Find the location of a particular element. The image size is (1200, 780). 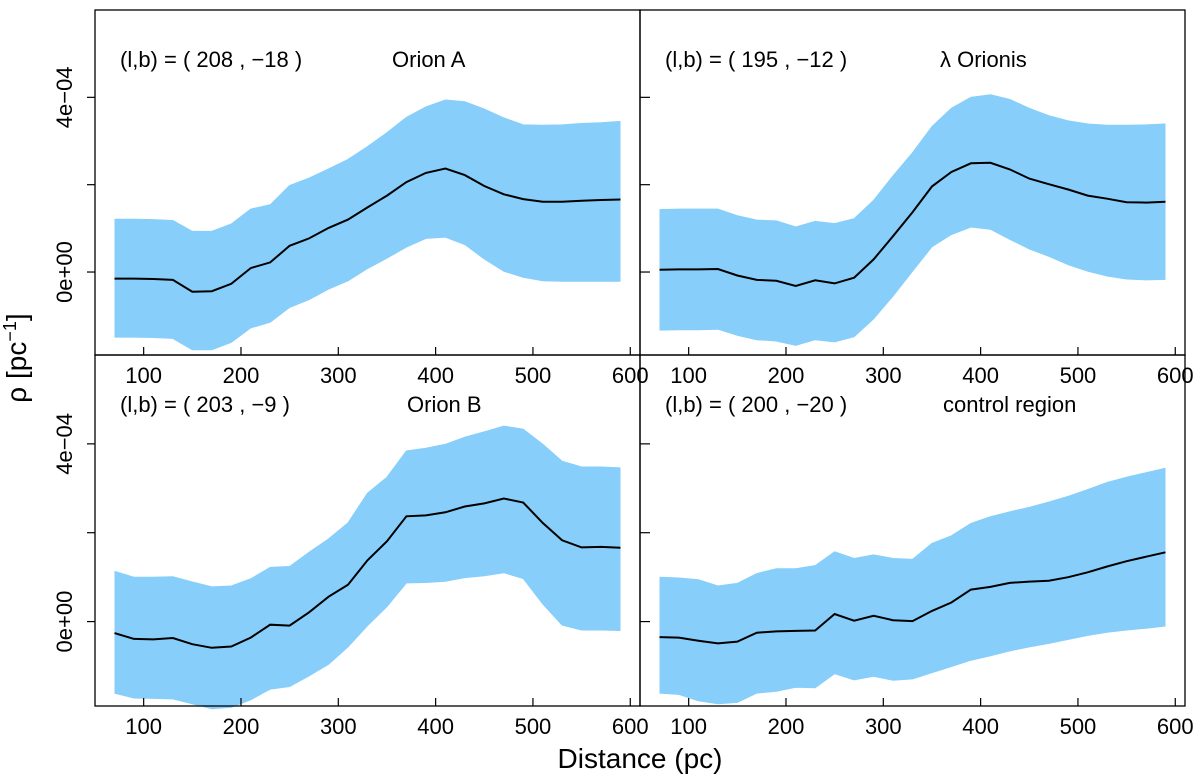

y-axis-title-superscript: −1 is located at coordinates (10, 331).